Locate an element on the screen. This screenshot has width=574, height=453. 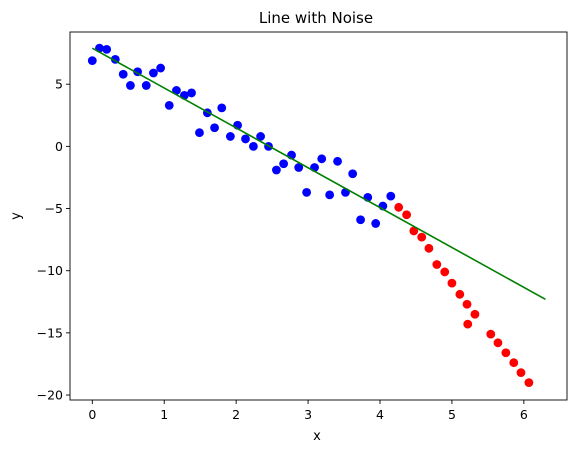
x-tick-label: 4 is located at coordinates (380, 414).